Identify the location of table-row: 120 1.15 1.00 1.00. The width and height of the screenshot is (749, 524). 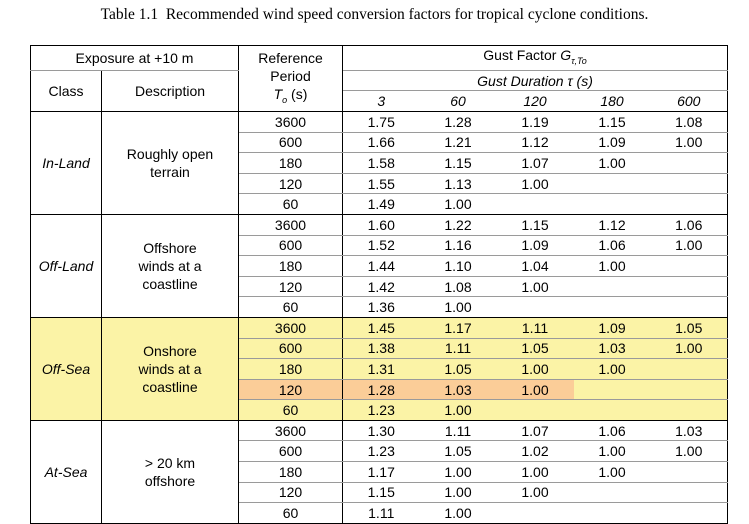
(379, 493).